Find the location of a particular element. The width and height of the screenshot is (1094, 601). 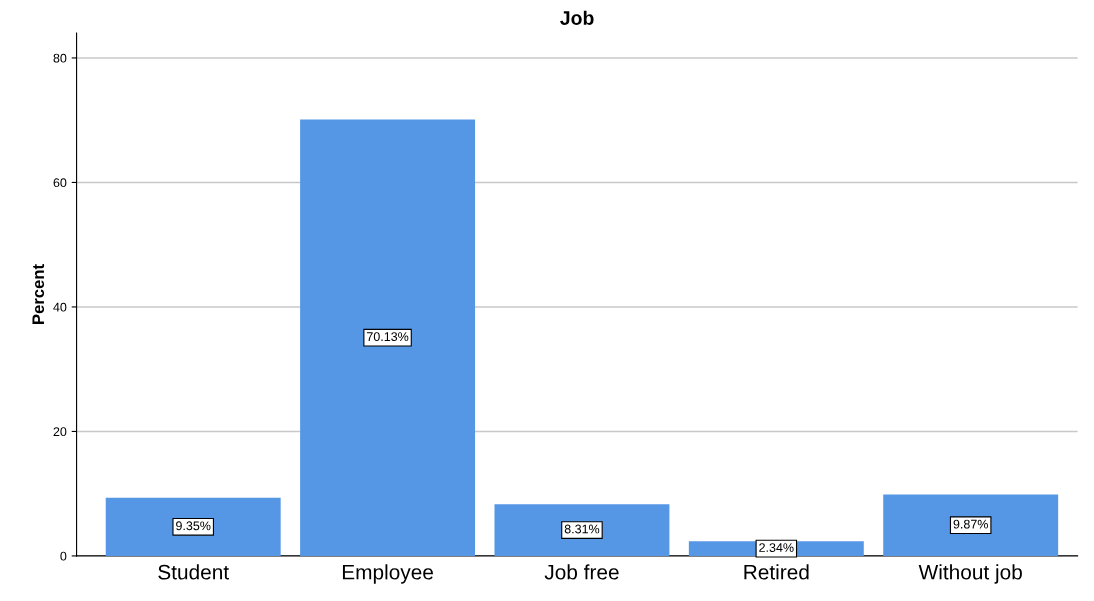

y-tick-label: 20 is located at coordinates (60, 432).